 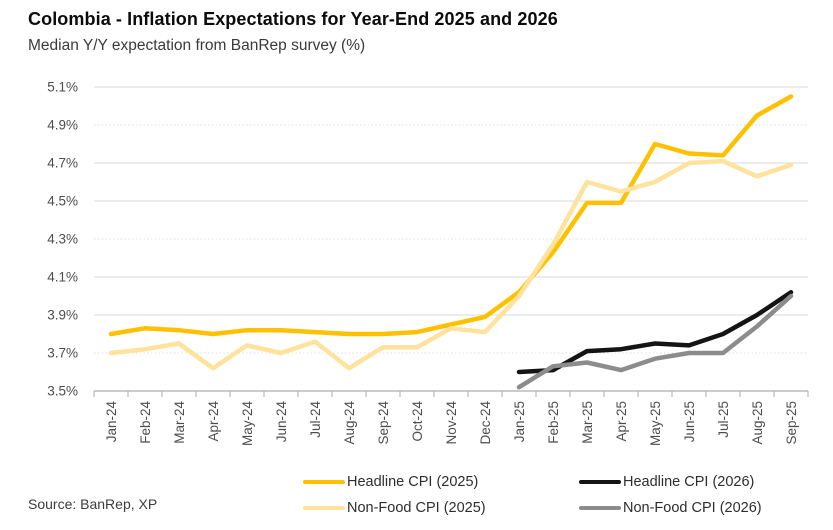 I want to click on y-tick-label: 4.5%, so click(x=62, y=201).